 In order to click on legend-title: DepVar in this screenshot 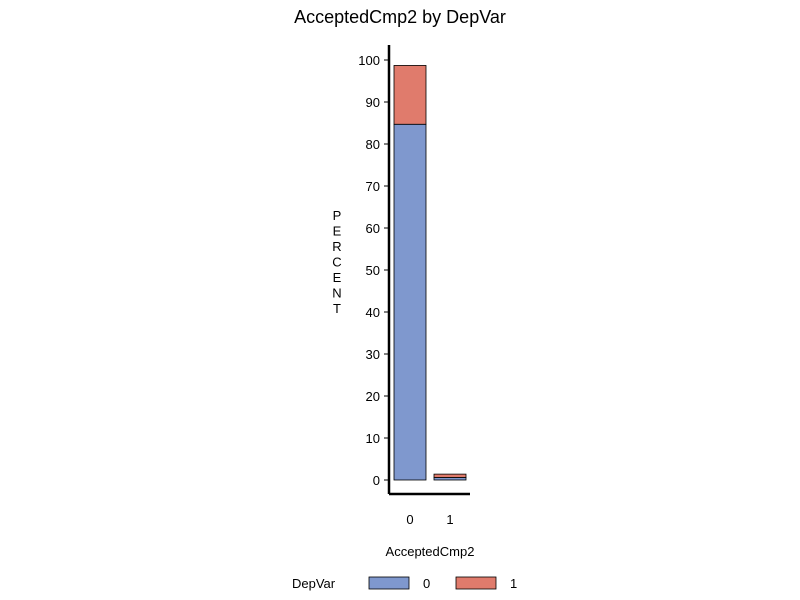, I will do `click(314, 583)`.